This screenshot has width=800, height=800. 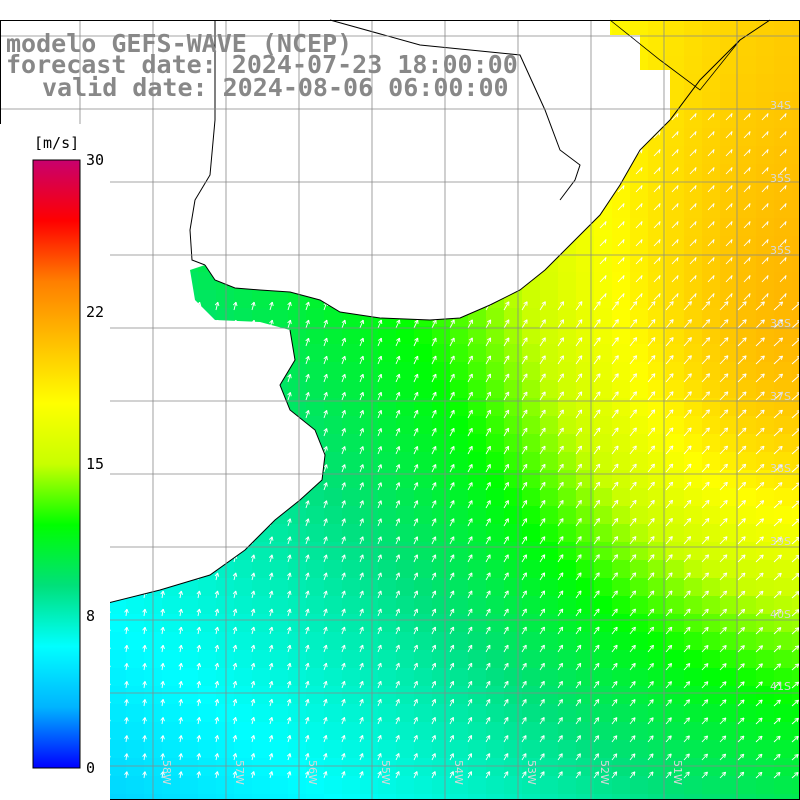 What do you see at coordinates (458, 772) in the screenshot?
I see `lon-label: 54W` at bounding box center [458, 772].